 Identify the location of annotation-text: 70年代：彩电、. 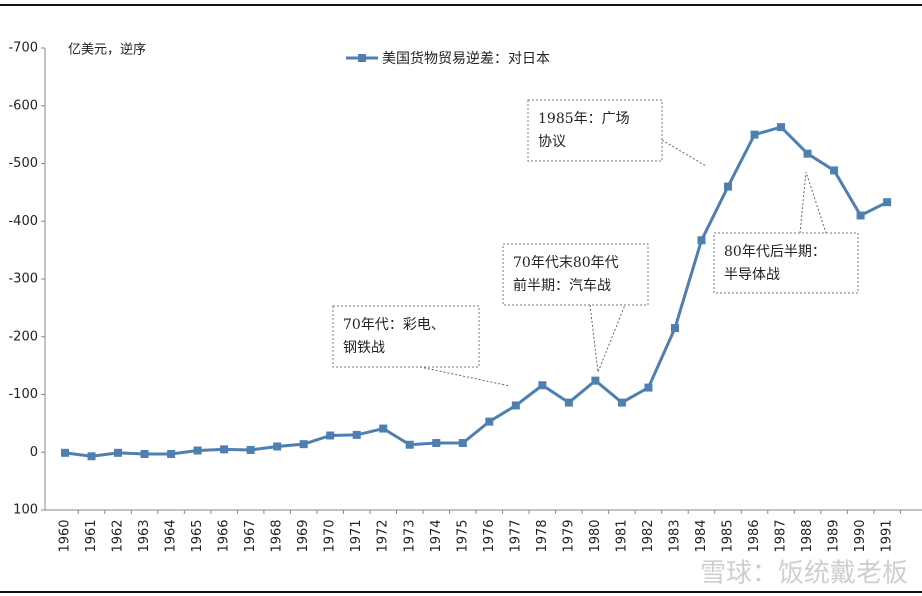
(394, 325).